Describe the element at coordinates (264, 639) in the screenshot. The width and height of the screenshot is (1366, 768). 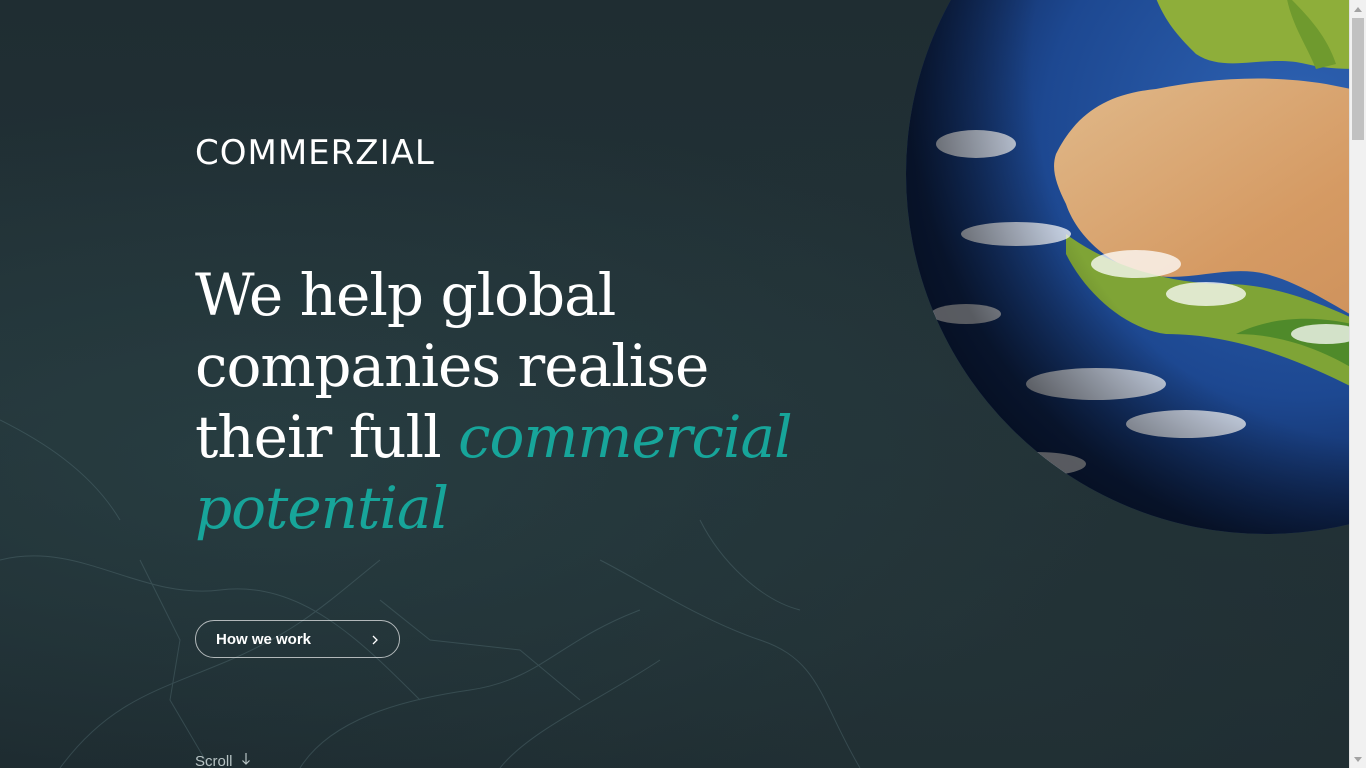
I see `how-we-work-label: How we work` at that location.